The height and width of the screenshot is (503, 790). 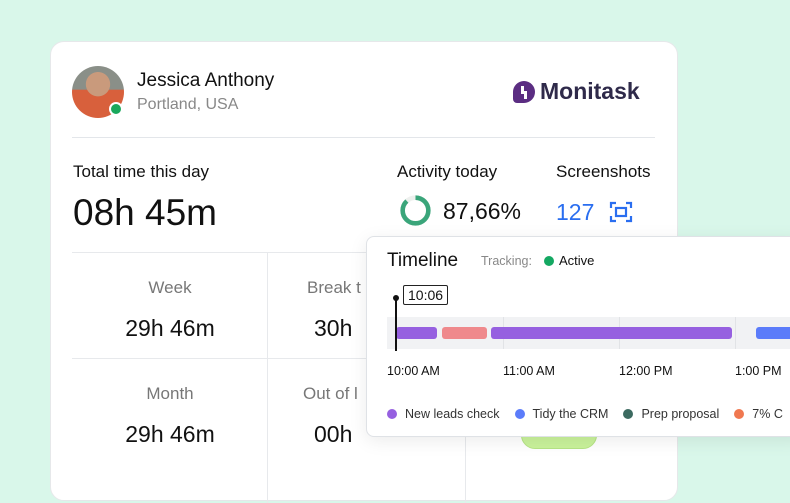 What do you see at coordinates (621, 212) in the screenshot?
I see `screenshot-icon` at bounding box center [621, 212].